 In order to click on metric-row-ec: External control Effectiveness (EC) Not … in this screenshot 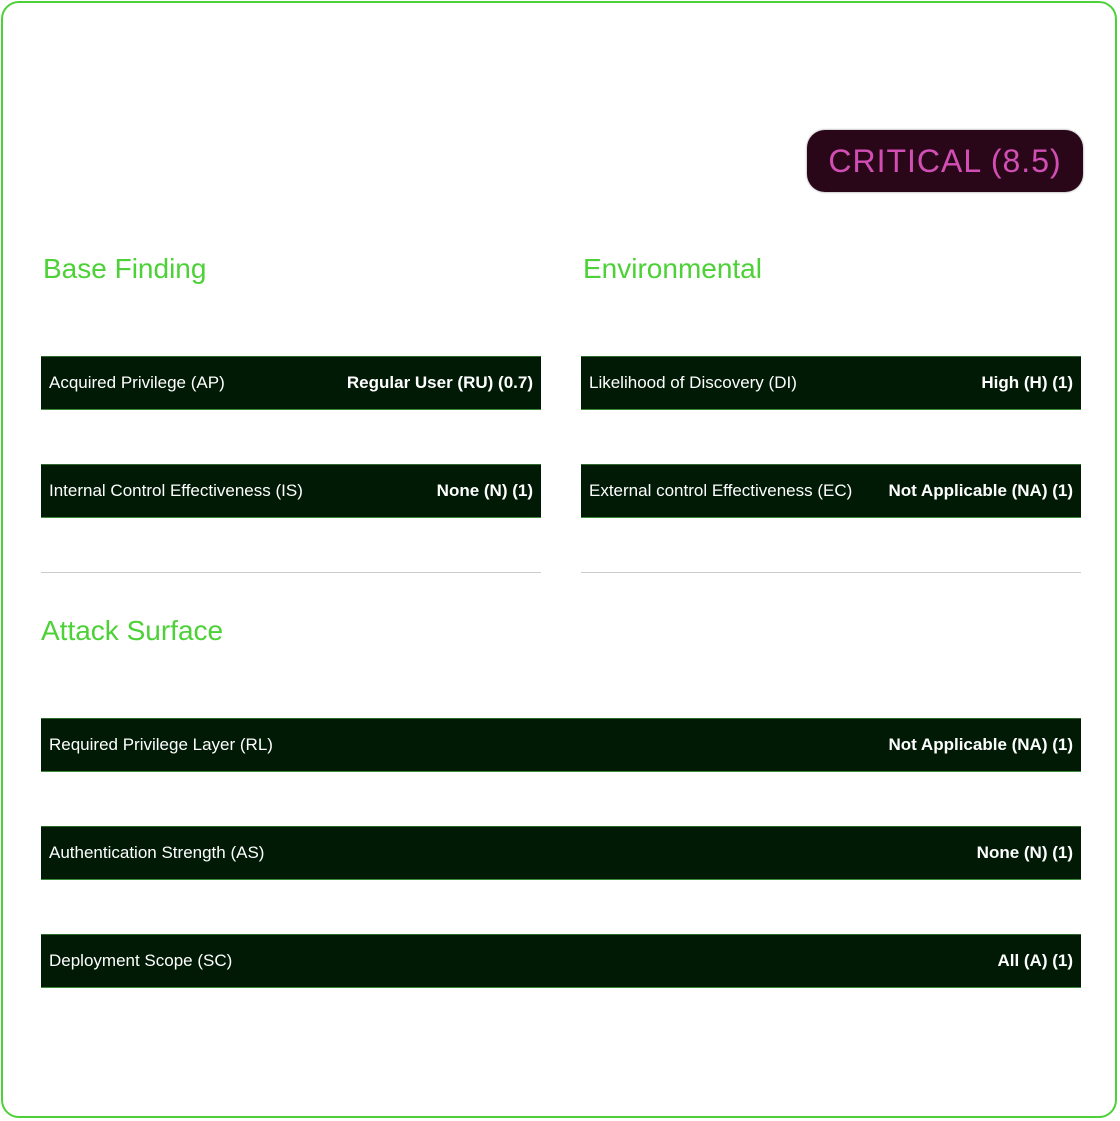, I will do `click(831, 491)`.